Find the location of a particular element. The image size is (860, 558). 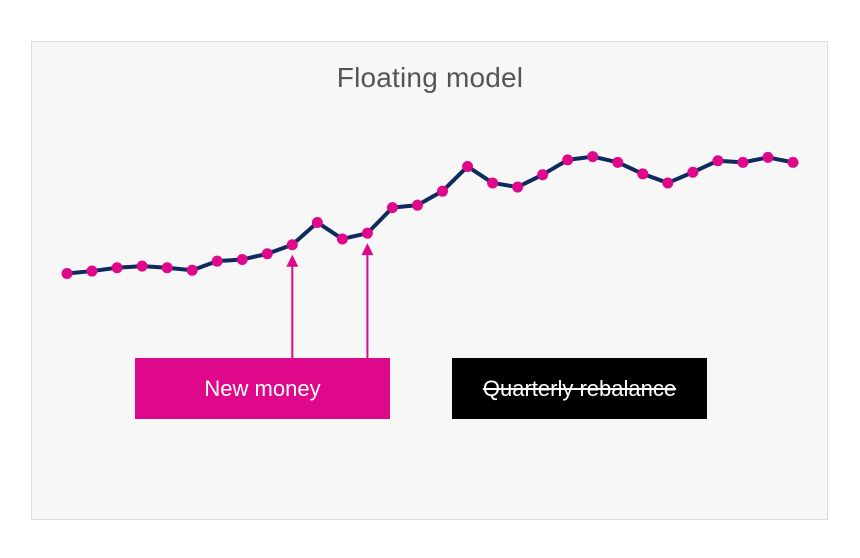

new-money-label-text: New money is located at coordinates (262, 388).